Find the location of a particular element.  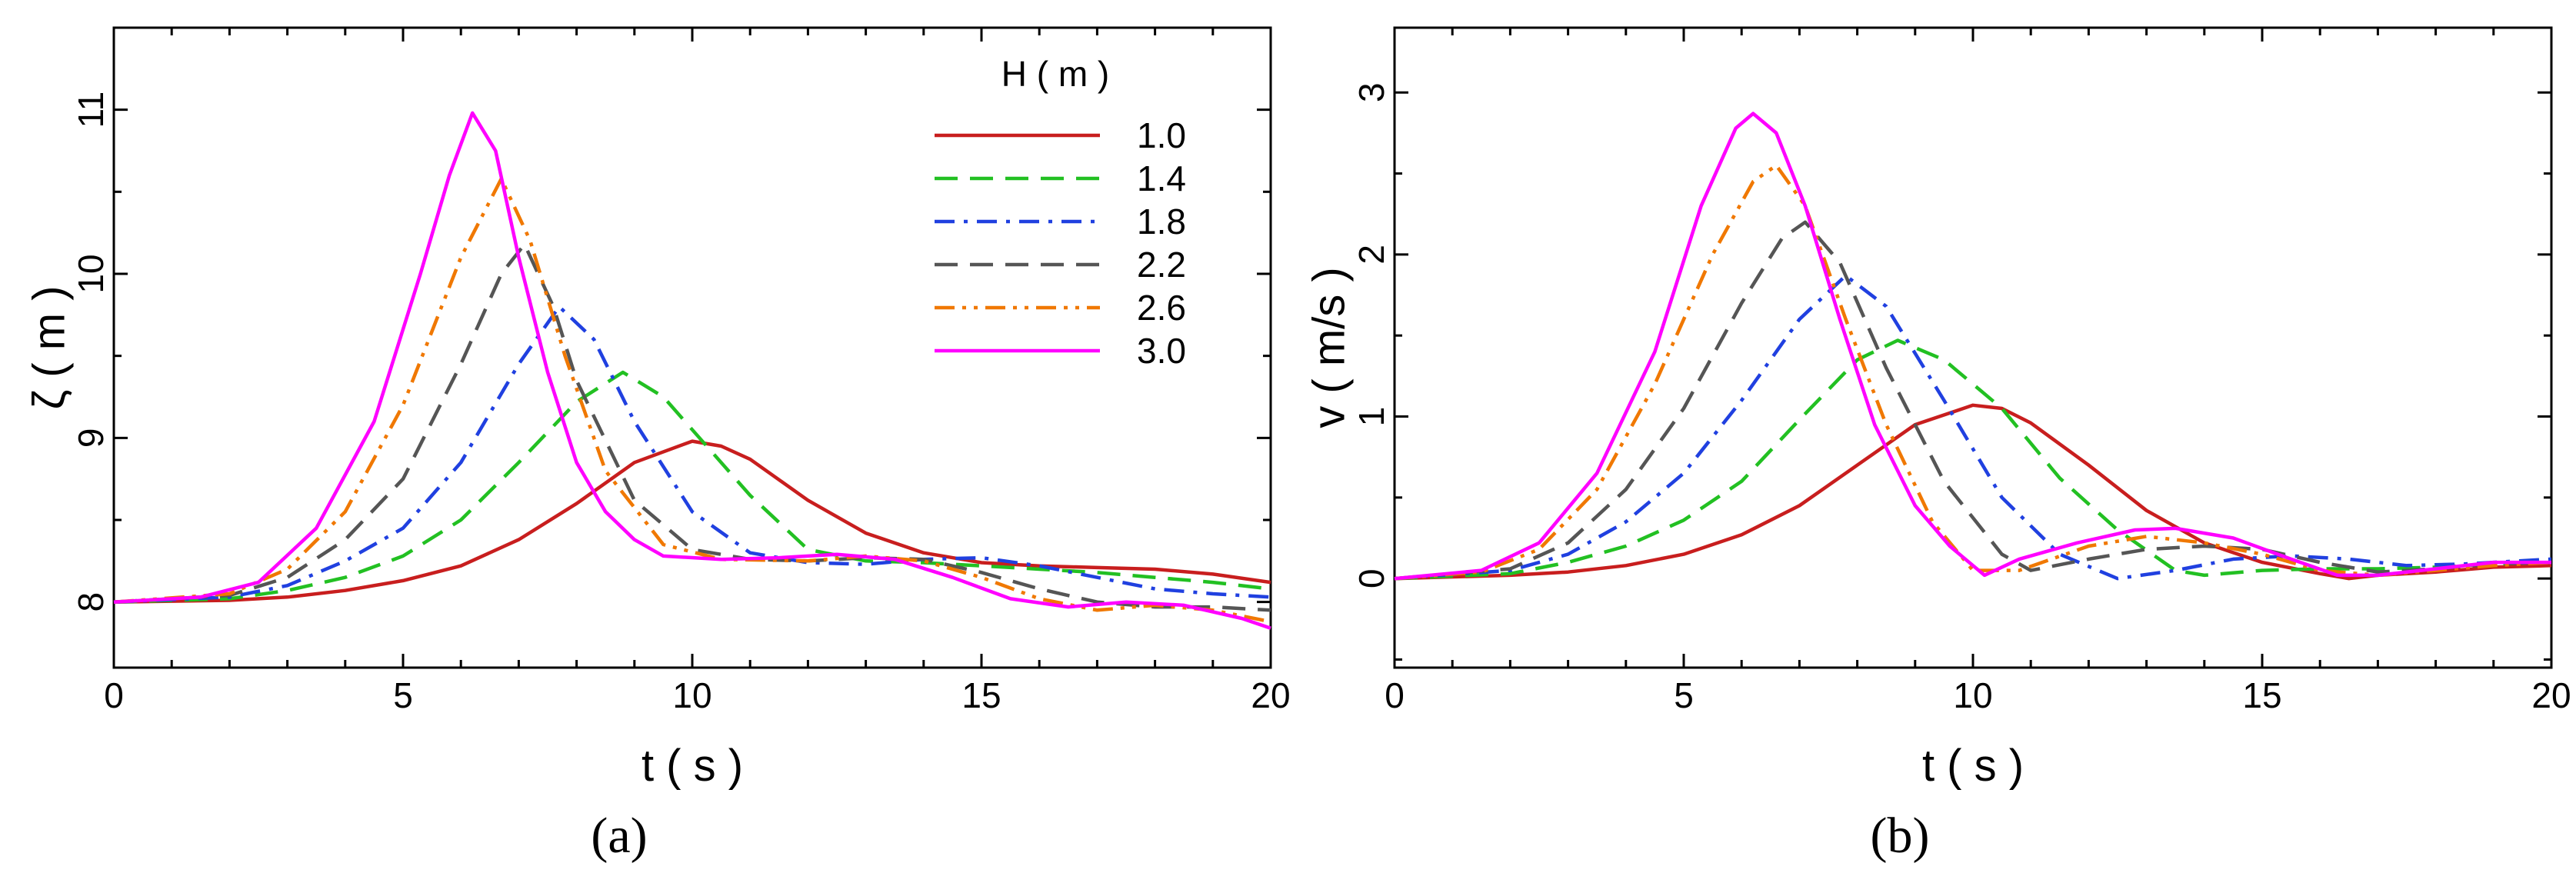

series-line-H-1.0 is located at coordinates (692, 521).